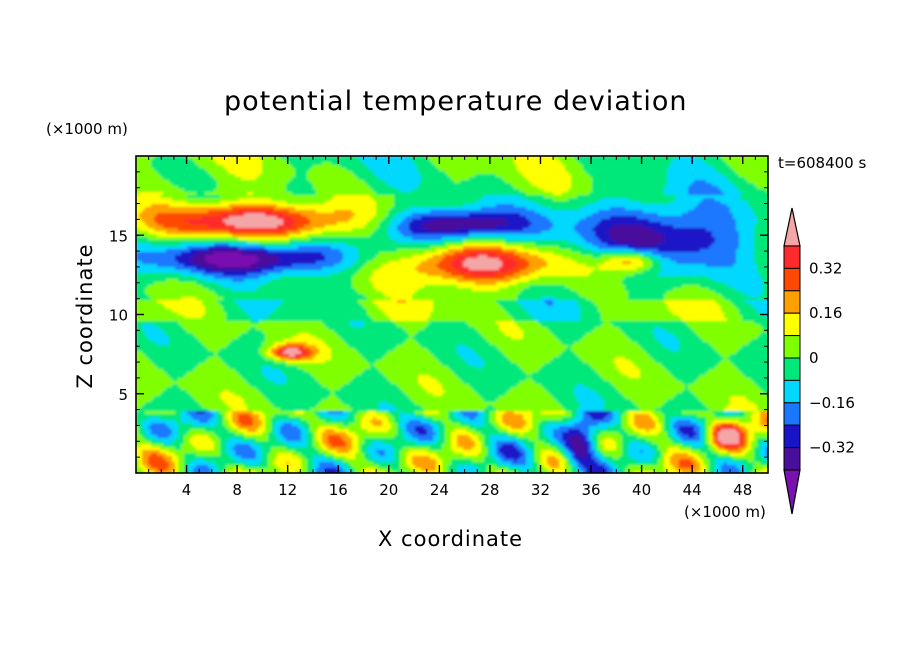  Describe the element at coordinates (455, 101) in the screenshot. I see `chart-title: potential temperature deviation` at that location.